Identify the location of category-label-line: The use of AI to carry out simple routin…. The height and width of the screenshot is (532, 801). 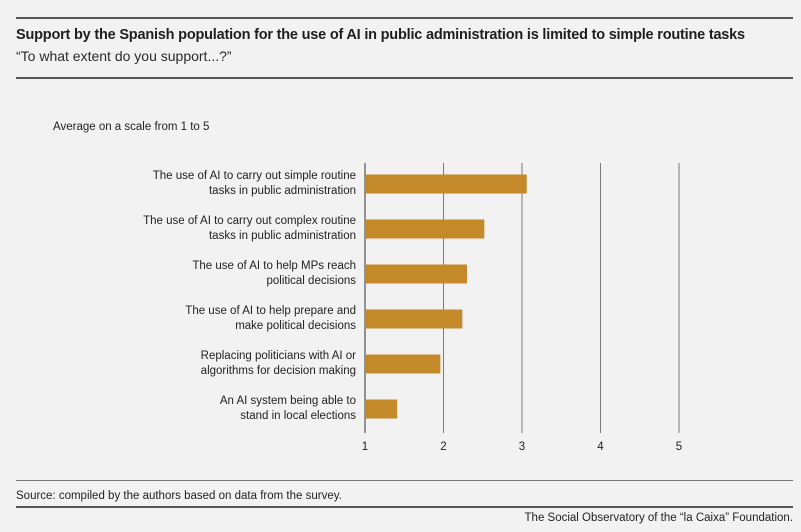
(254, 176).